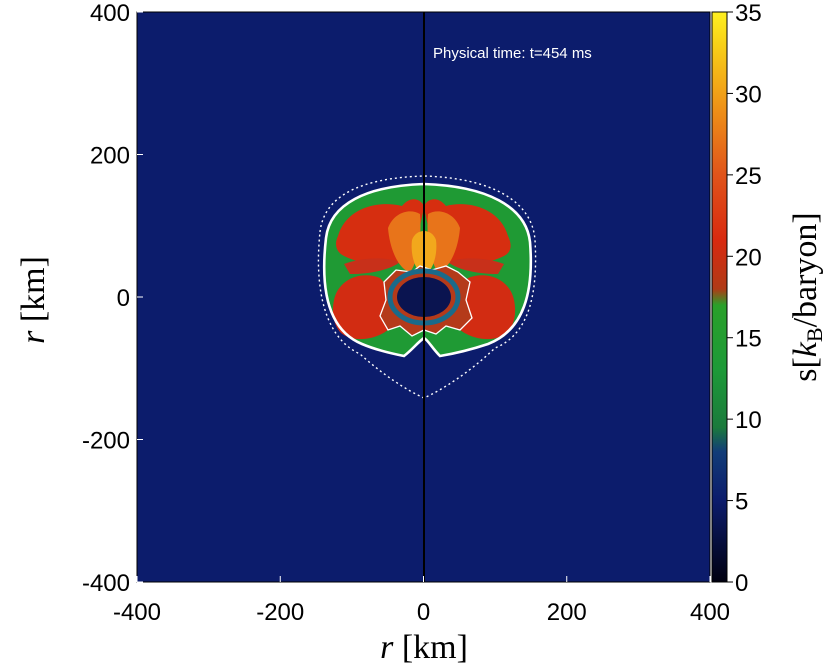 This screenshot has height=663, width=830. I want to click on orange-core-left, so click(404, 241).